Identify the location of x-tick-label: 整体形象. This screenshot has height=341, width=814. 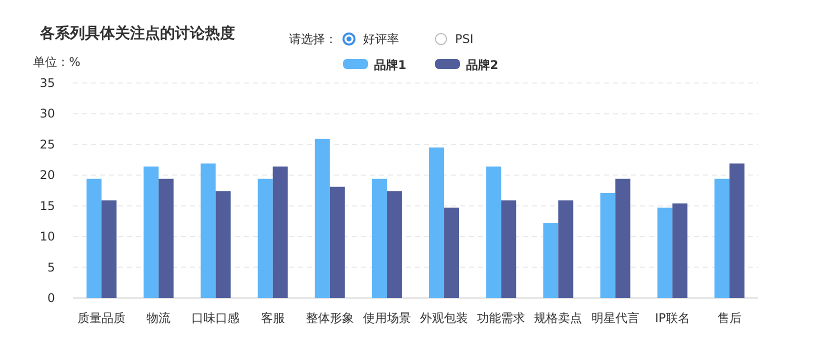
(330, 318).